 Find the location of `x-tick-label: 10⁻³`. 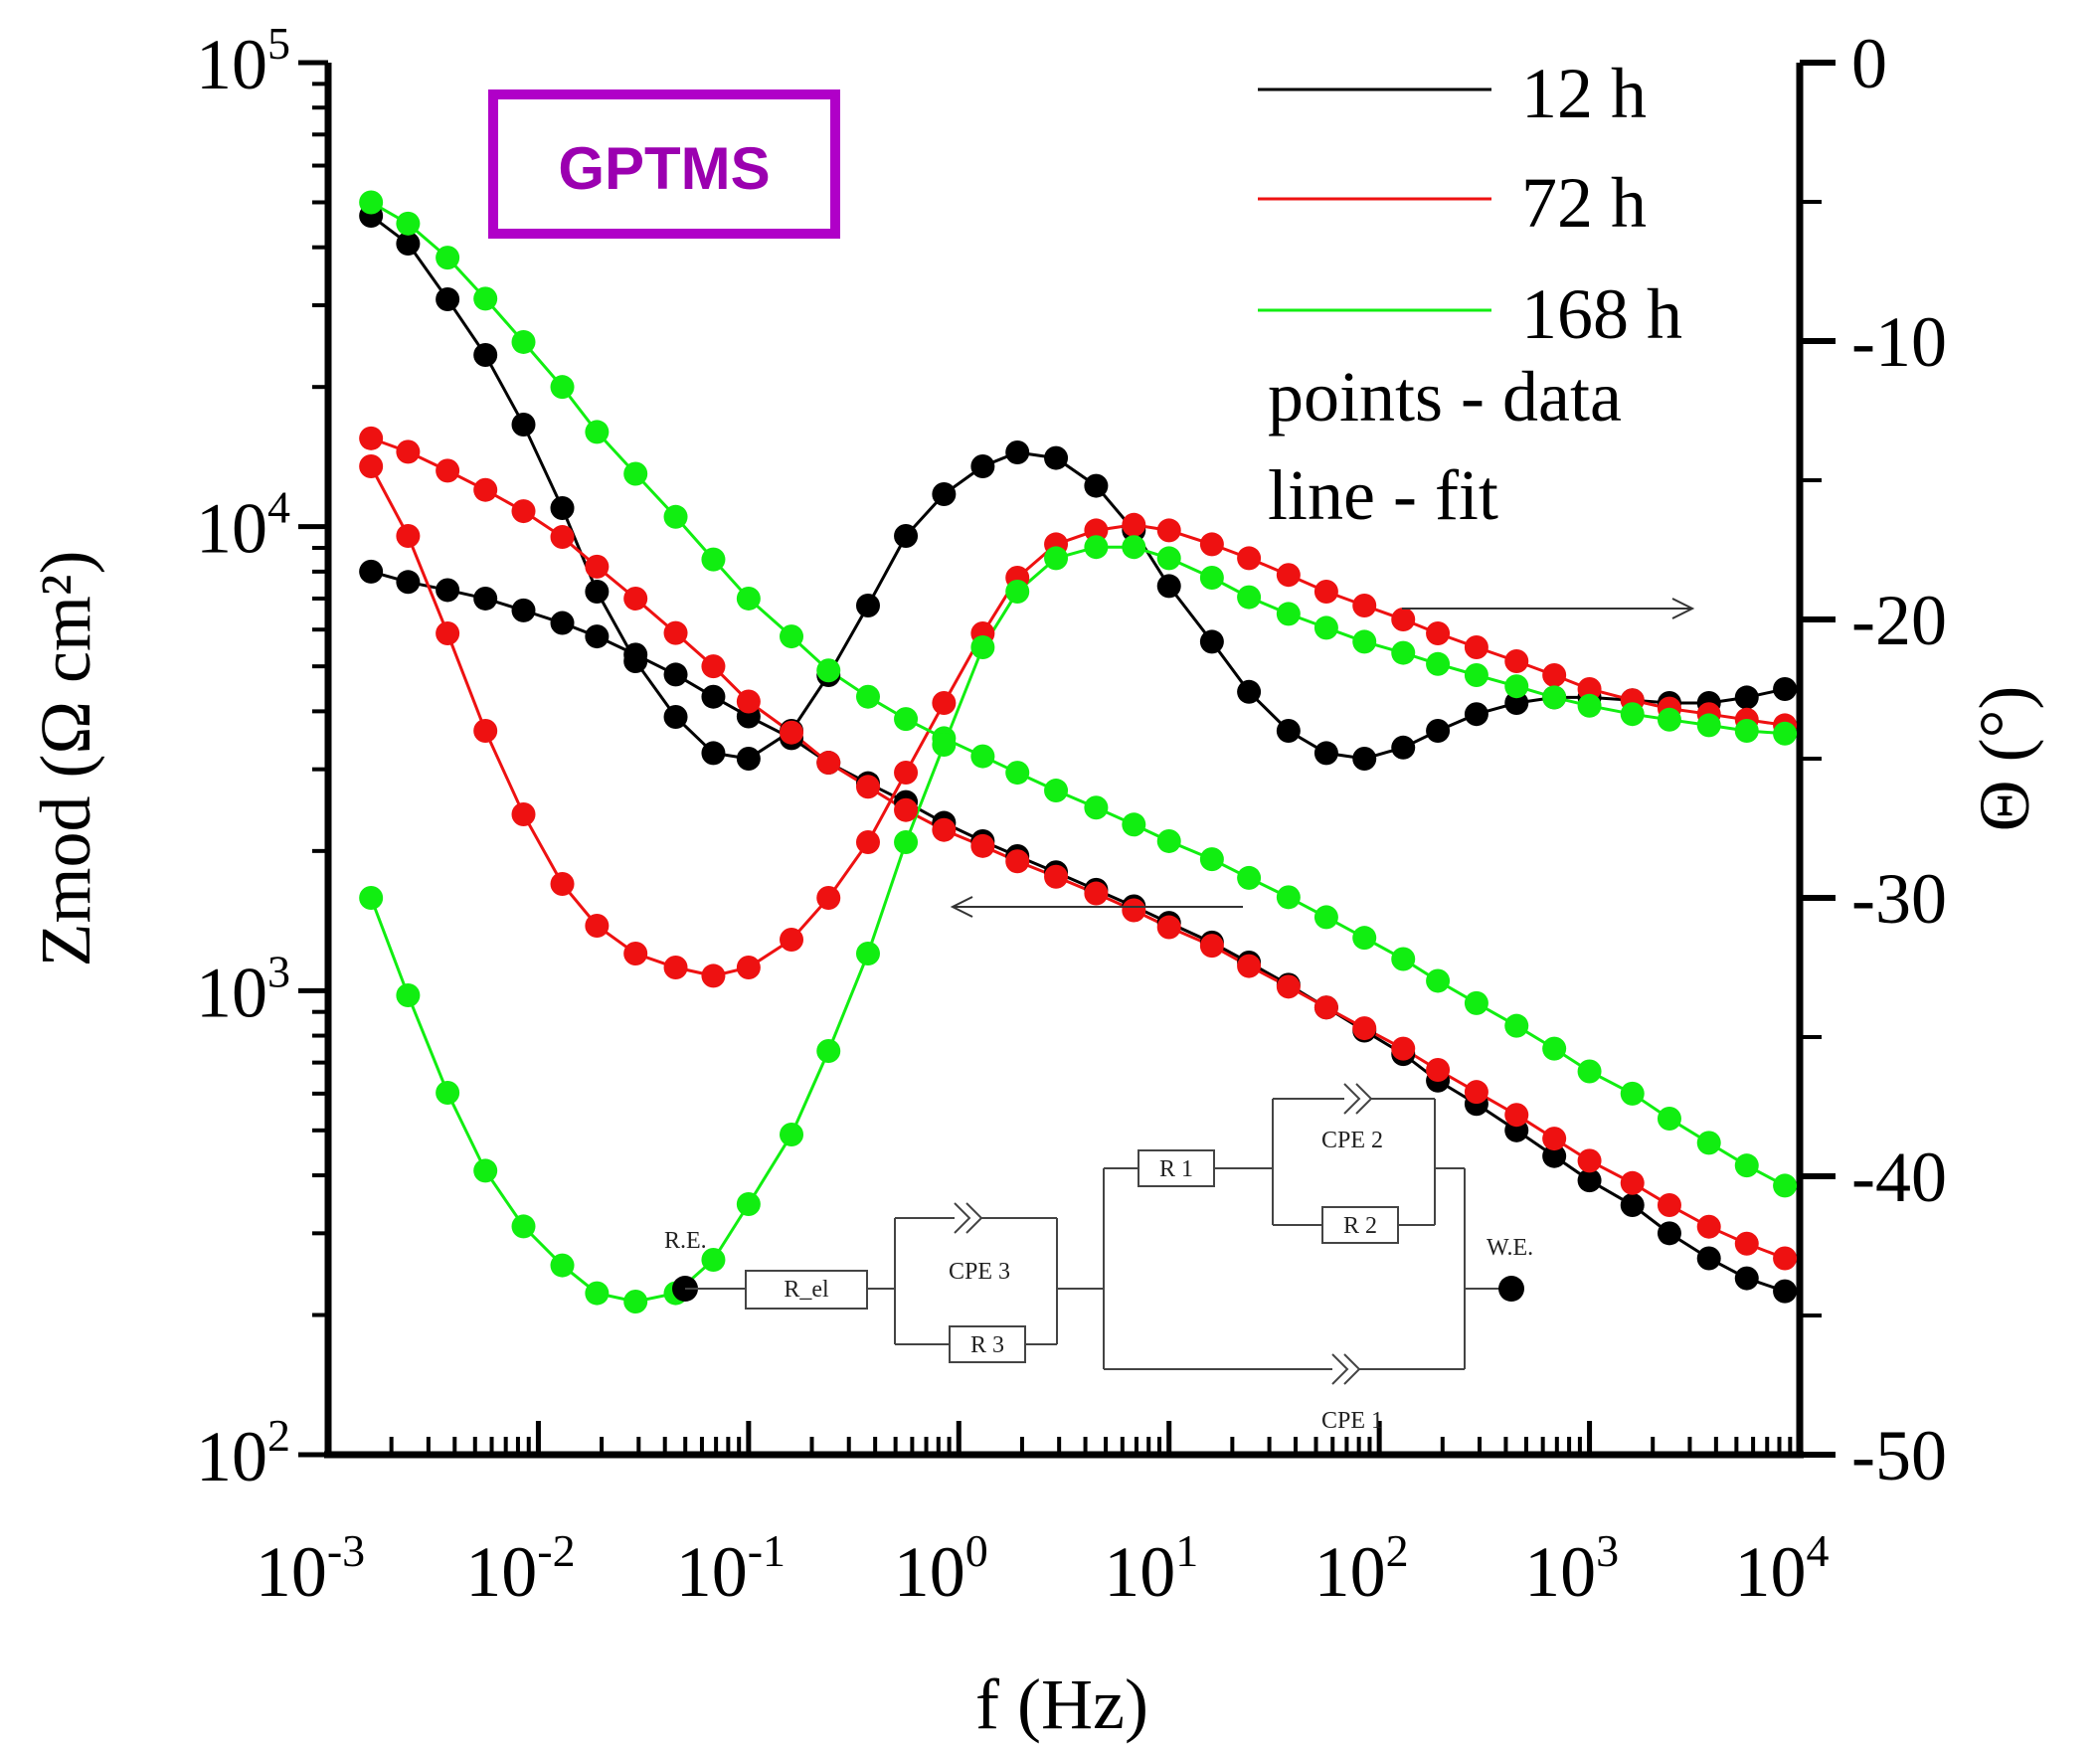

x-tick-label: 10⁻³ is located at coordinates (310, 1568).